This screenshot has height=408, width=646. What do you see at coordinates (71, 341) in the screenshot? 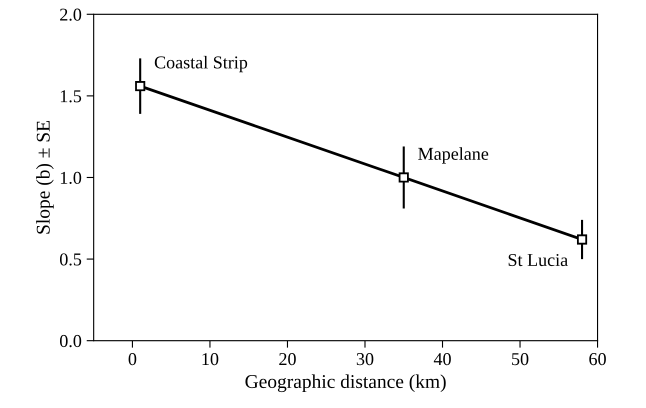
I see `y-tick-label: 0.0` at bounding box center [71, 341].